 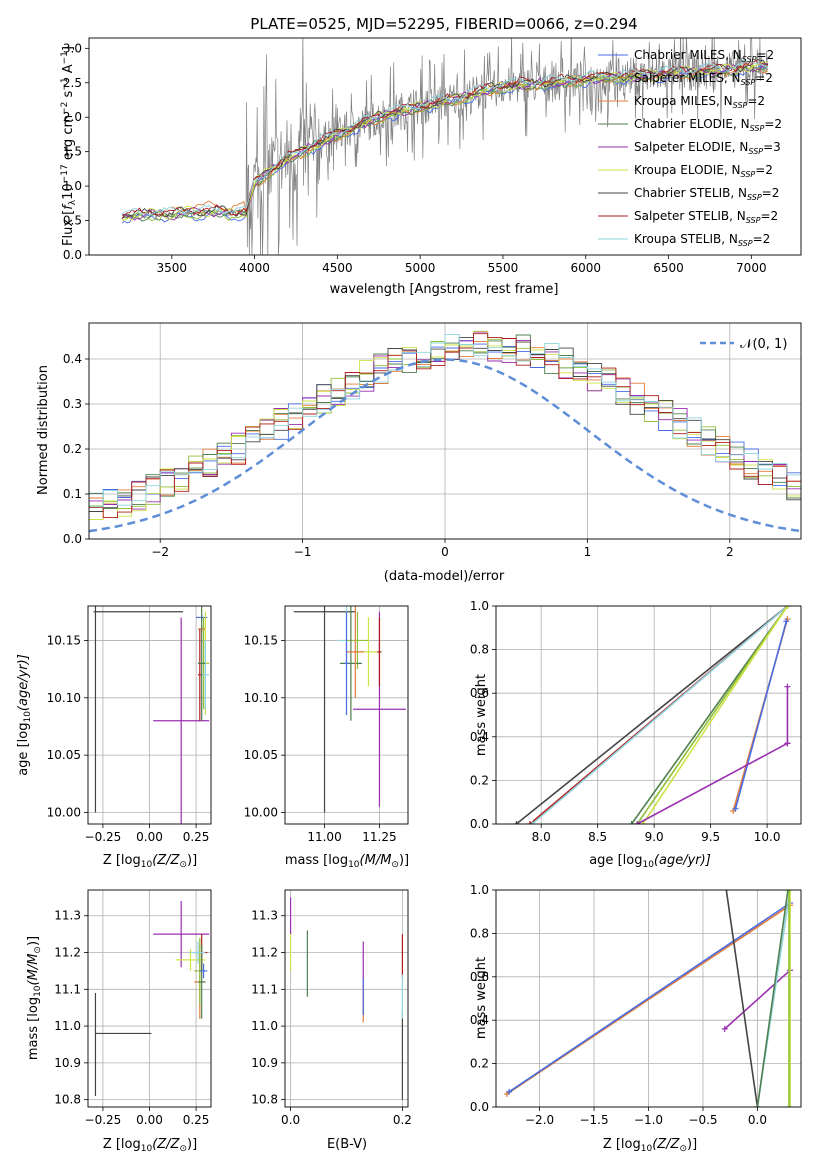 I want to click on legend-entry: Kroupa MILES, NSSP=2, so click(x=699, y=102).